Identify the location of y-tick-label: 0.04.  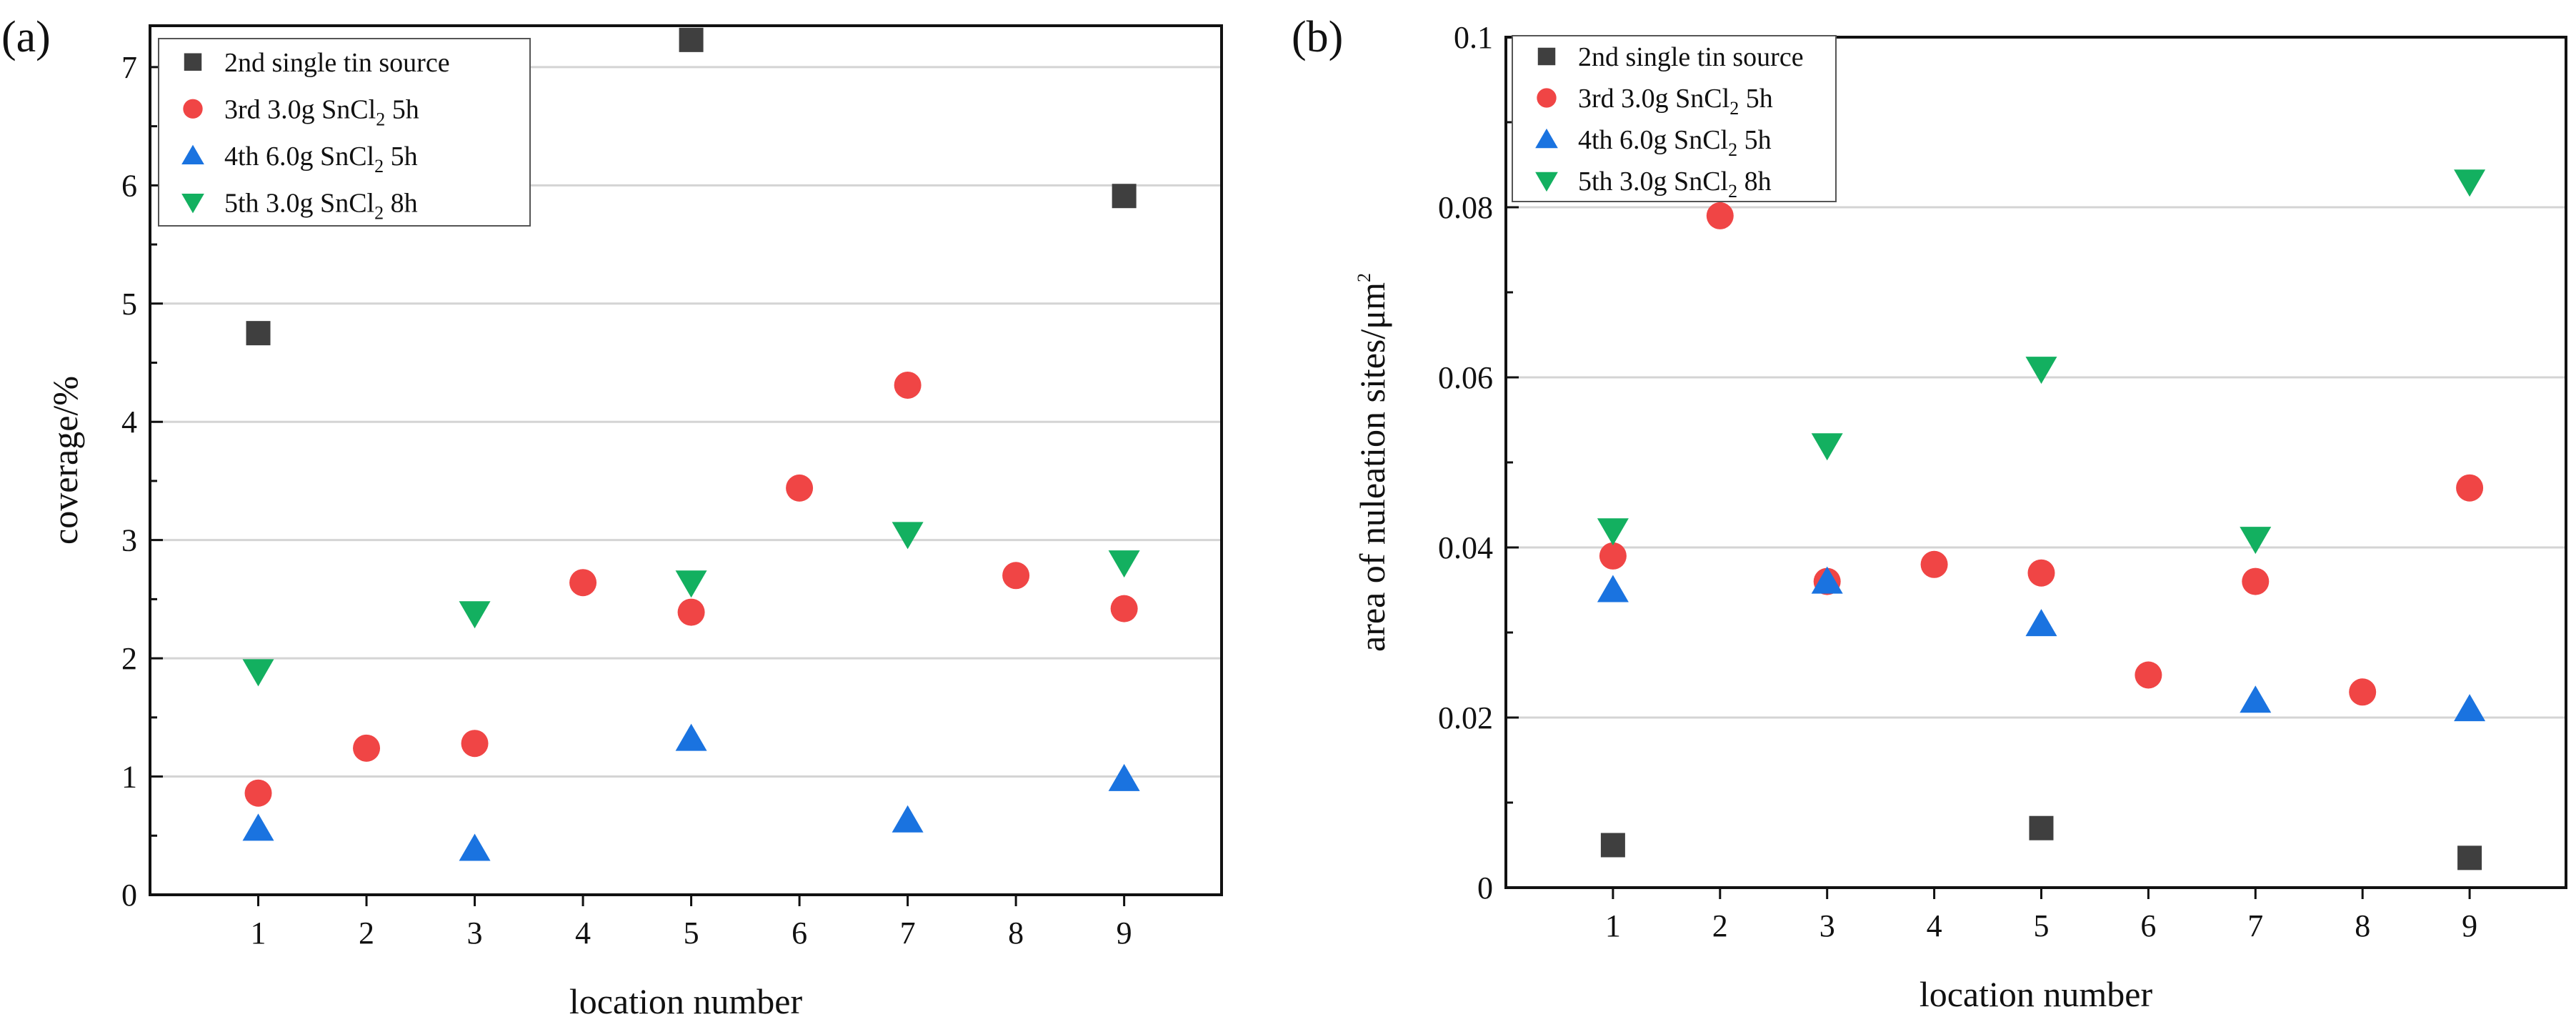
(1465, 547).